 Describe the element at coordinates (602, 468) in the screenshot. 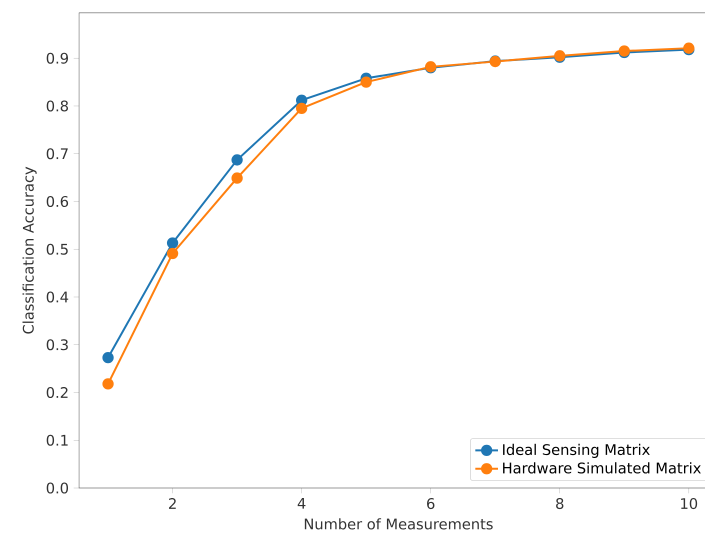

I see `legend-label: Hardware Simulated Matrix` at that location.